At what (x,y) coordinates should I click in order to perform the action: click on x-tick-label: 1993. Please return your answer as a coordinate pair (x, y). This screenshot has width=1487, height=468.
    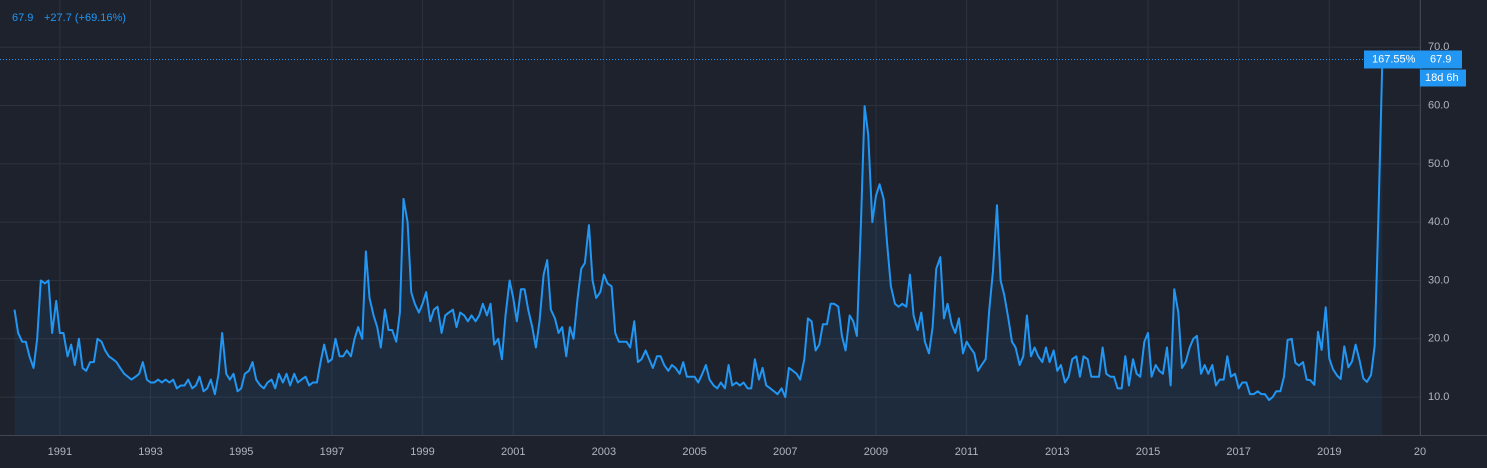
    Looking at the image, I should click on (150, 452).